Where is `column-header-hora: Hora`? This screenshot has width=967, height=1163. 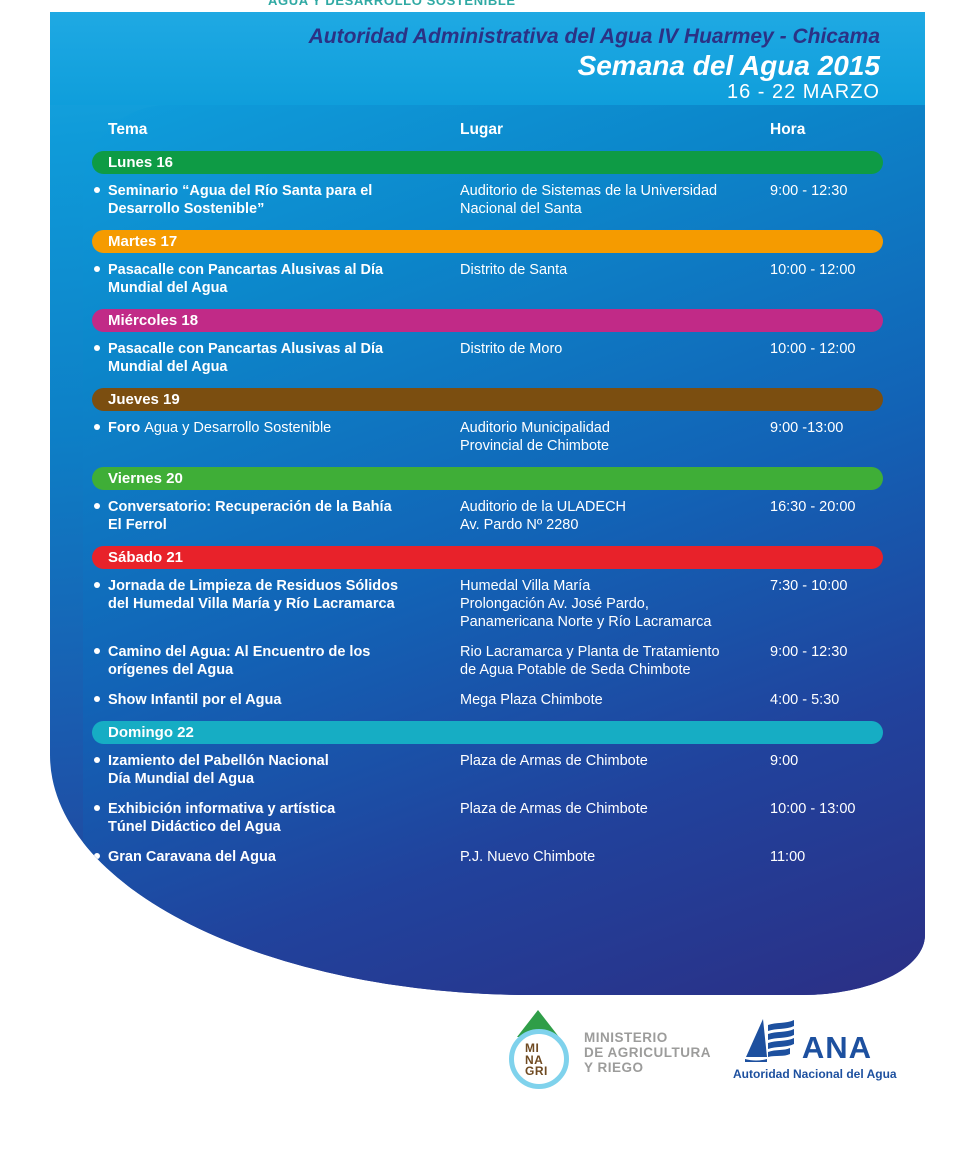
column-header-hora: Hora is located at coordinates (788, 129).